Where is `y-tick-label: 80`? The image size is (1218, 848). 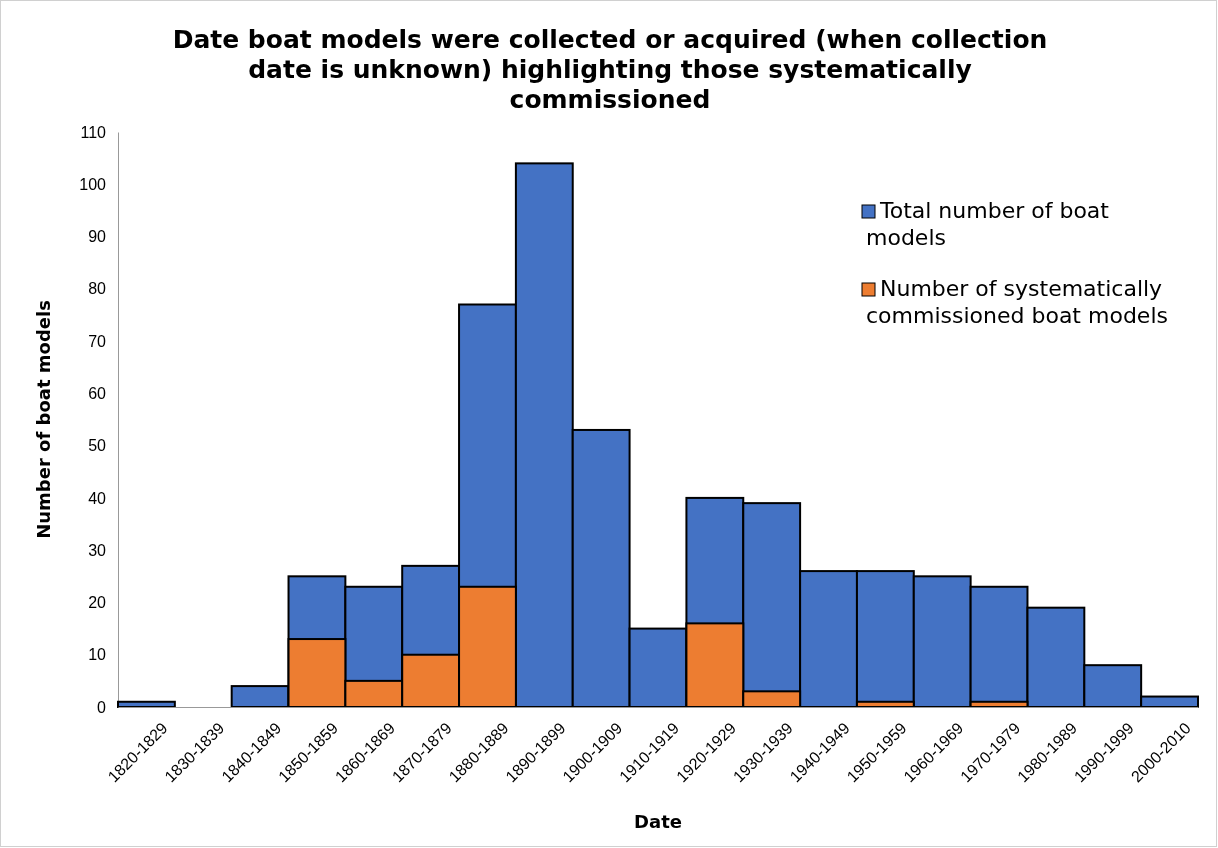
y-tick-label: 80 is located at coordinates (97, 289).